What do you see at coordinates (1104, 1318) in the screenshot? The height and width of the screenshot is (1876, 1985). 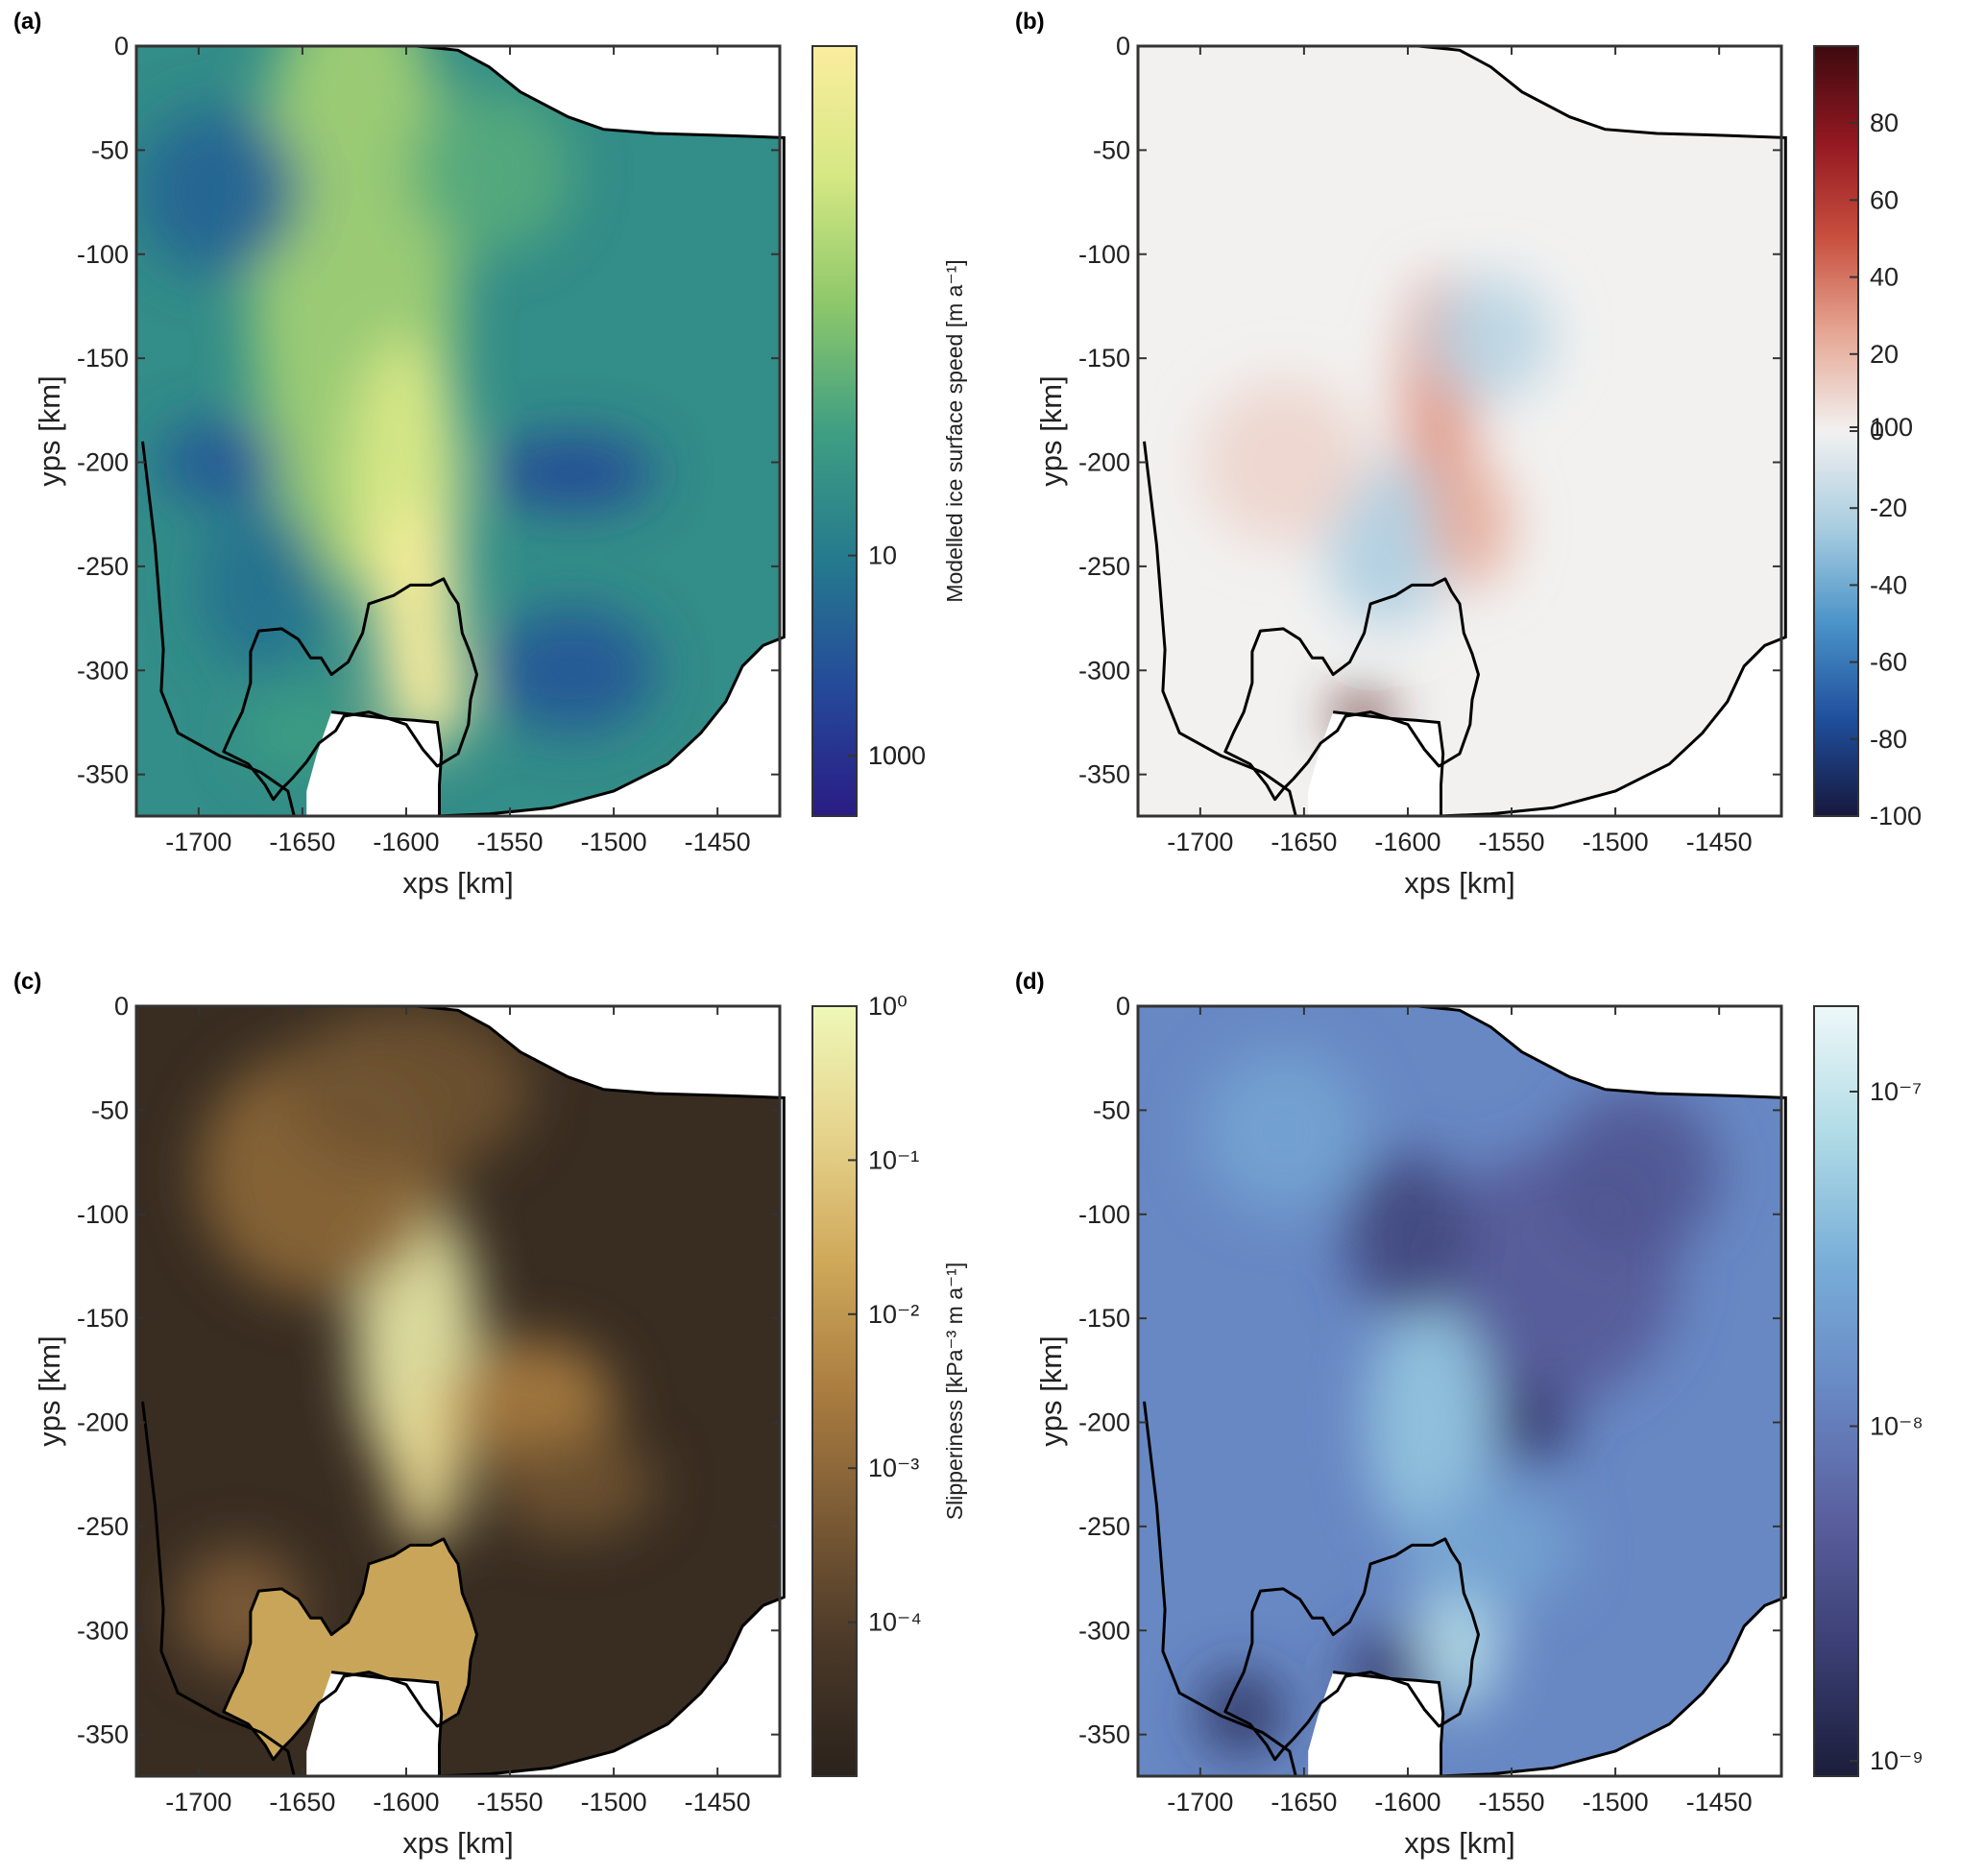 I see `y-tick-label: -150` at bounding box center [1104, 1318].